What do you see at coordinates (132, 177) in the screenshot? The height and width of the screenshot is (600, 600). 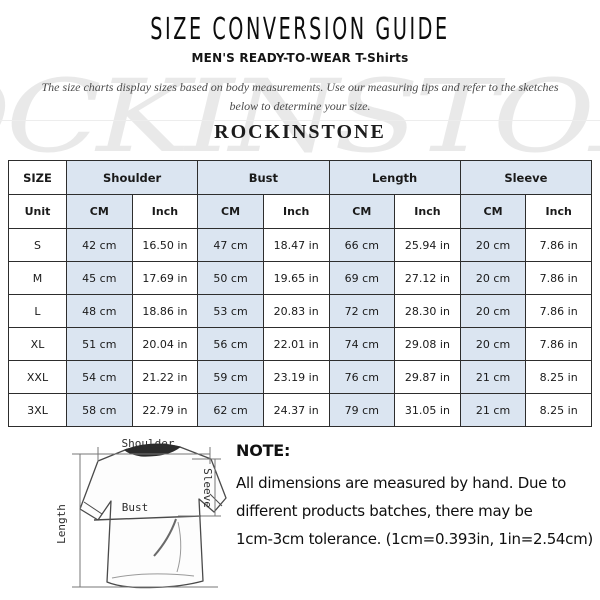 I see `group-header-shoulder: Shoulder` at bounding box center [132, 177].